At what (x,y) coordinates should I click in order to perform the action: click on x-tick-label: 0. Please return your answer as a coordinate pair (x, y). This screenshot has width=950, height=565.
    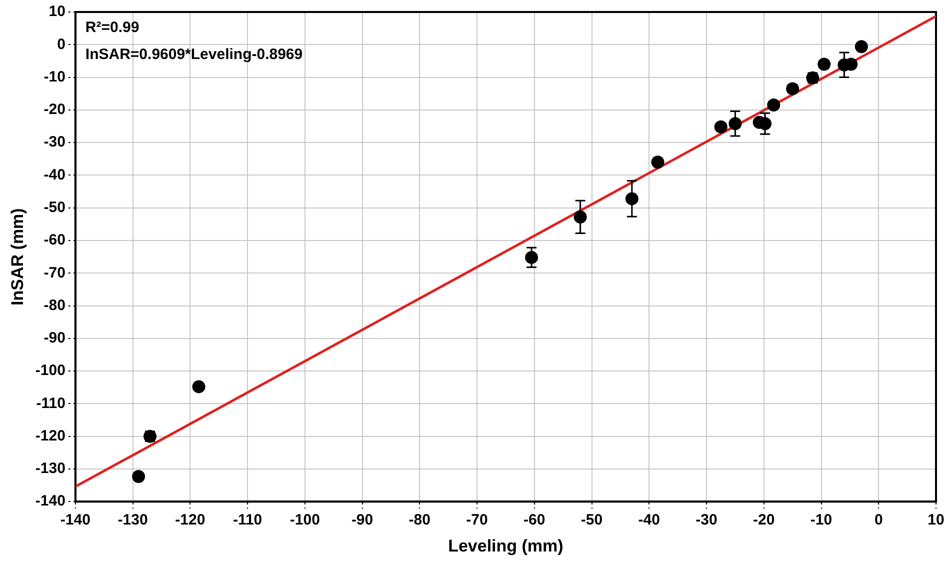
    Looking at the image, I should click on (878, 520).